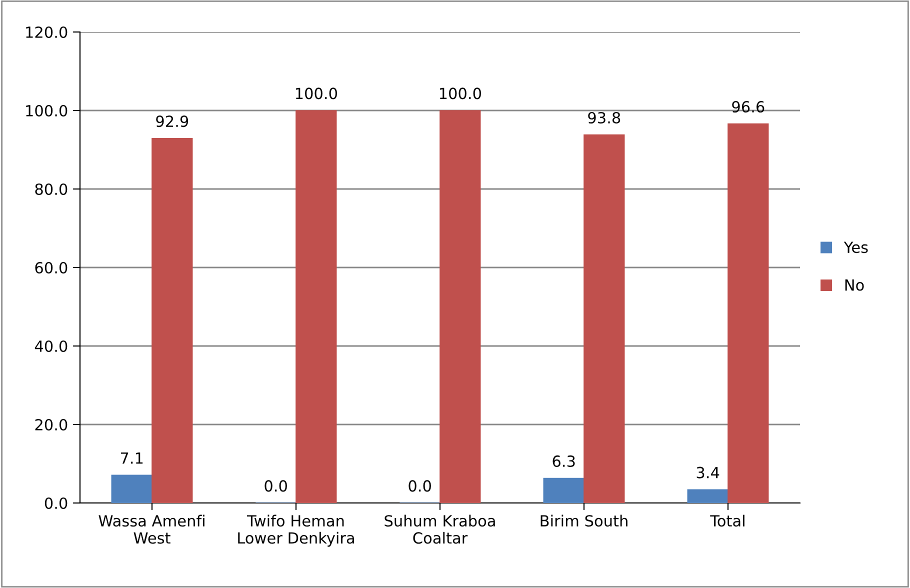 This screenshot has width=910, height=588. Describe the element at coordinates (151, 529) in the screenshot. I see `x-tick-label: Wassa Amenfi West` at that location.